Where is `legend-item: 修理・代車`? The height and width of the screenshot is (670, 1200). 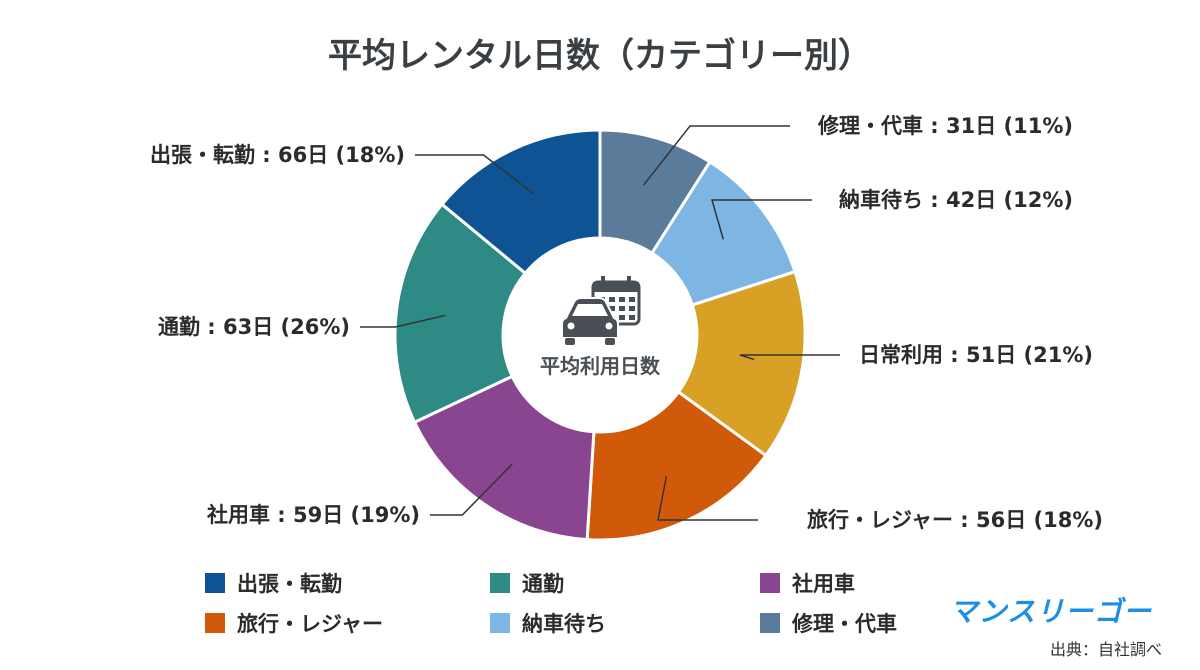
legend-item: 修理・代車 is located at coordinates (850, 623).